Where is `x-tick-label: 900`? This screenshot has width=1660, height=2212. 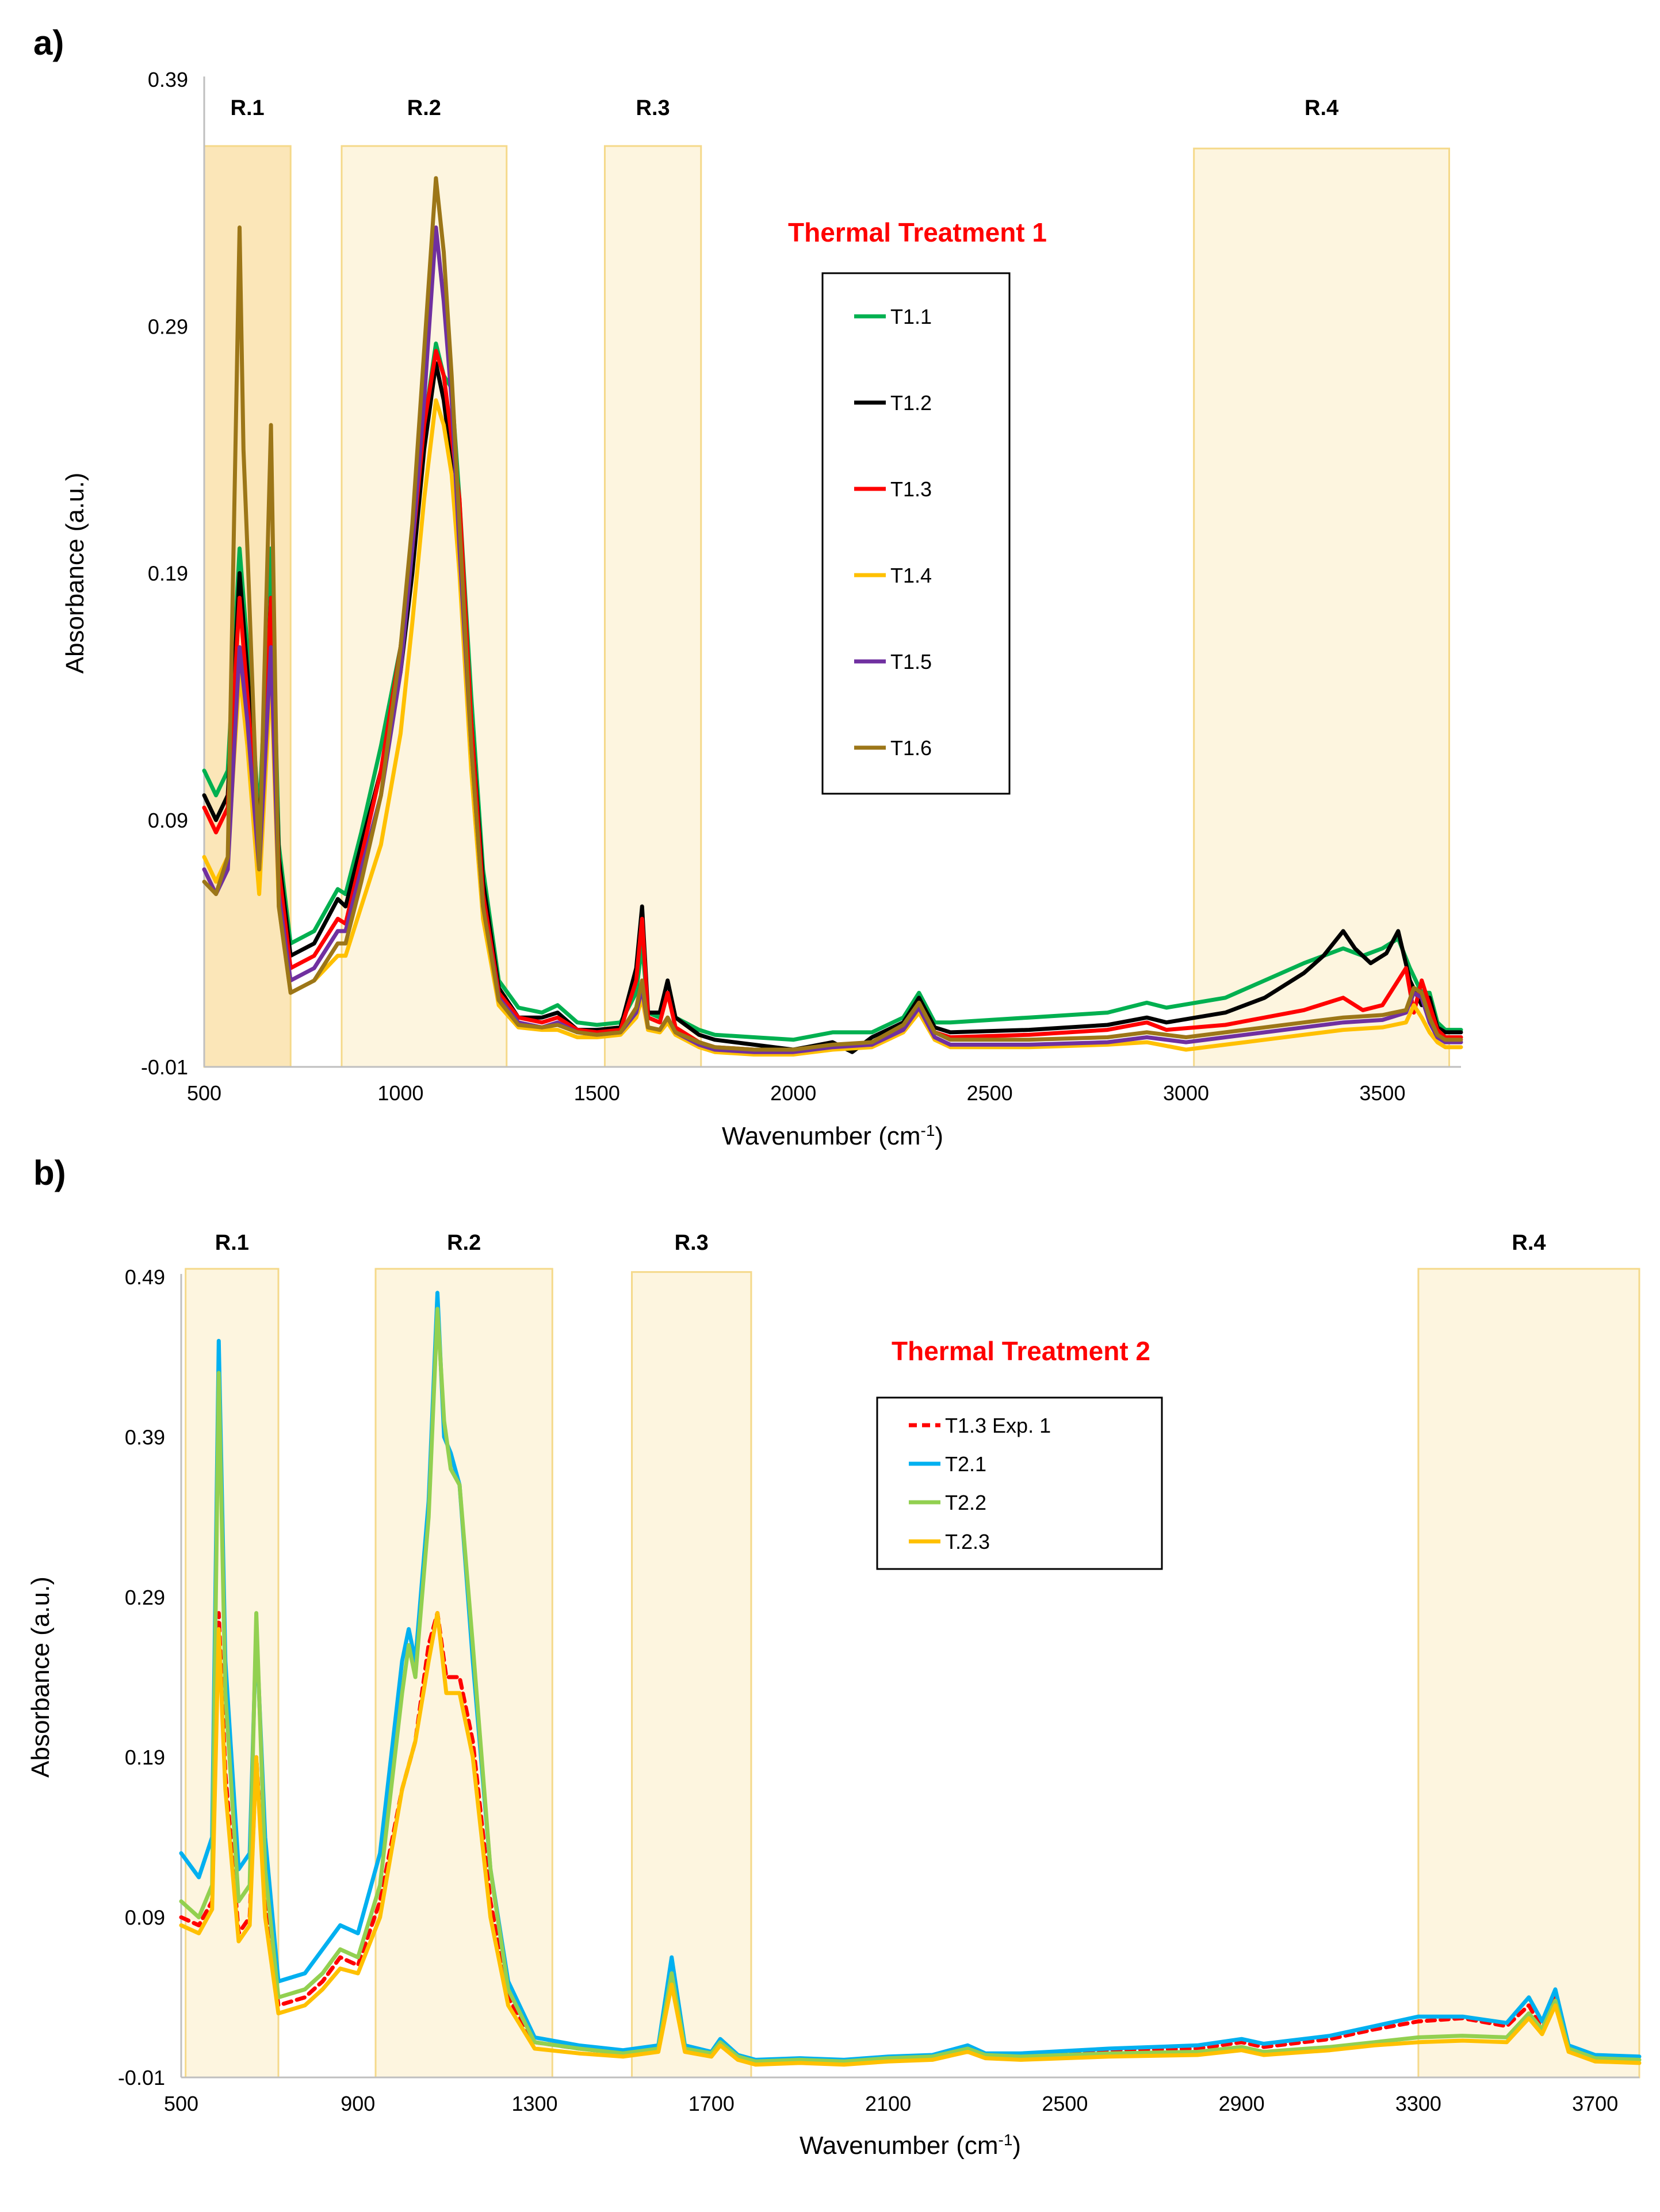
x-tick-label: 900 is located at coordinates (358, 2103).